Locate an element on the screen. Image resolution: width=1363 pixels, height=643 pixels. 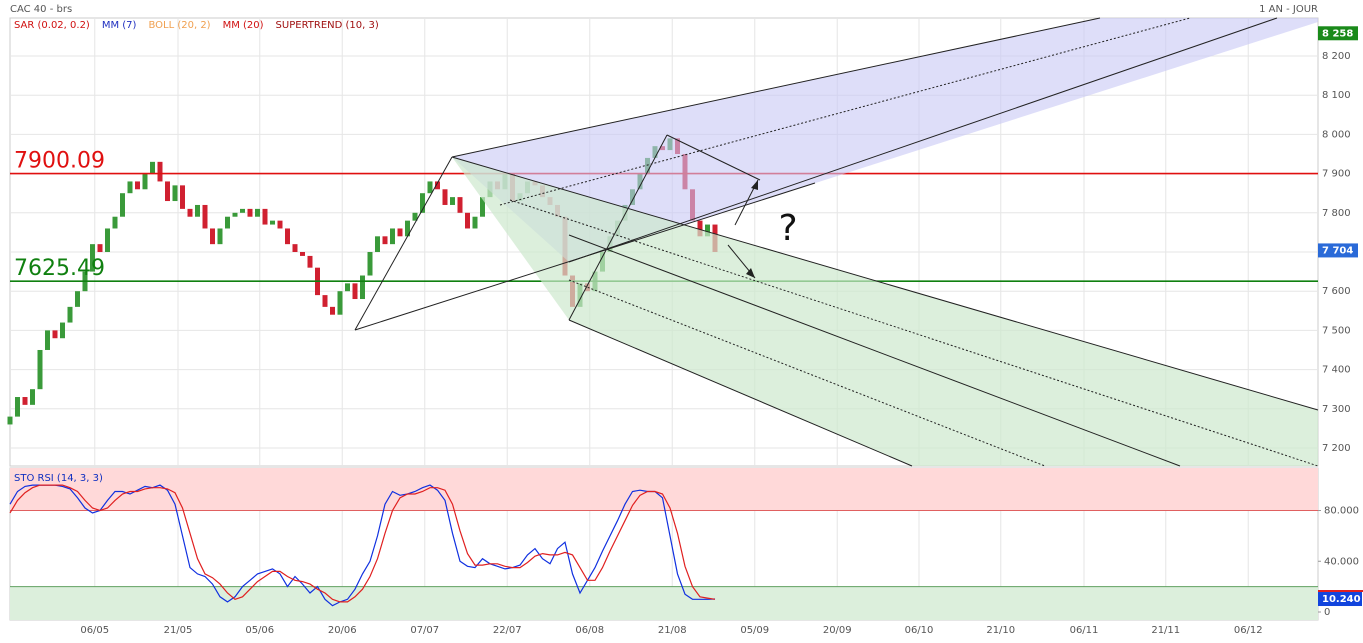
chart-title: CAC 40 - brs is located at coordinates (41, 9).